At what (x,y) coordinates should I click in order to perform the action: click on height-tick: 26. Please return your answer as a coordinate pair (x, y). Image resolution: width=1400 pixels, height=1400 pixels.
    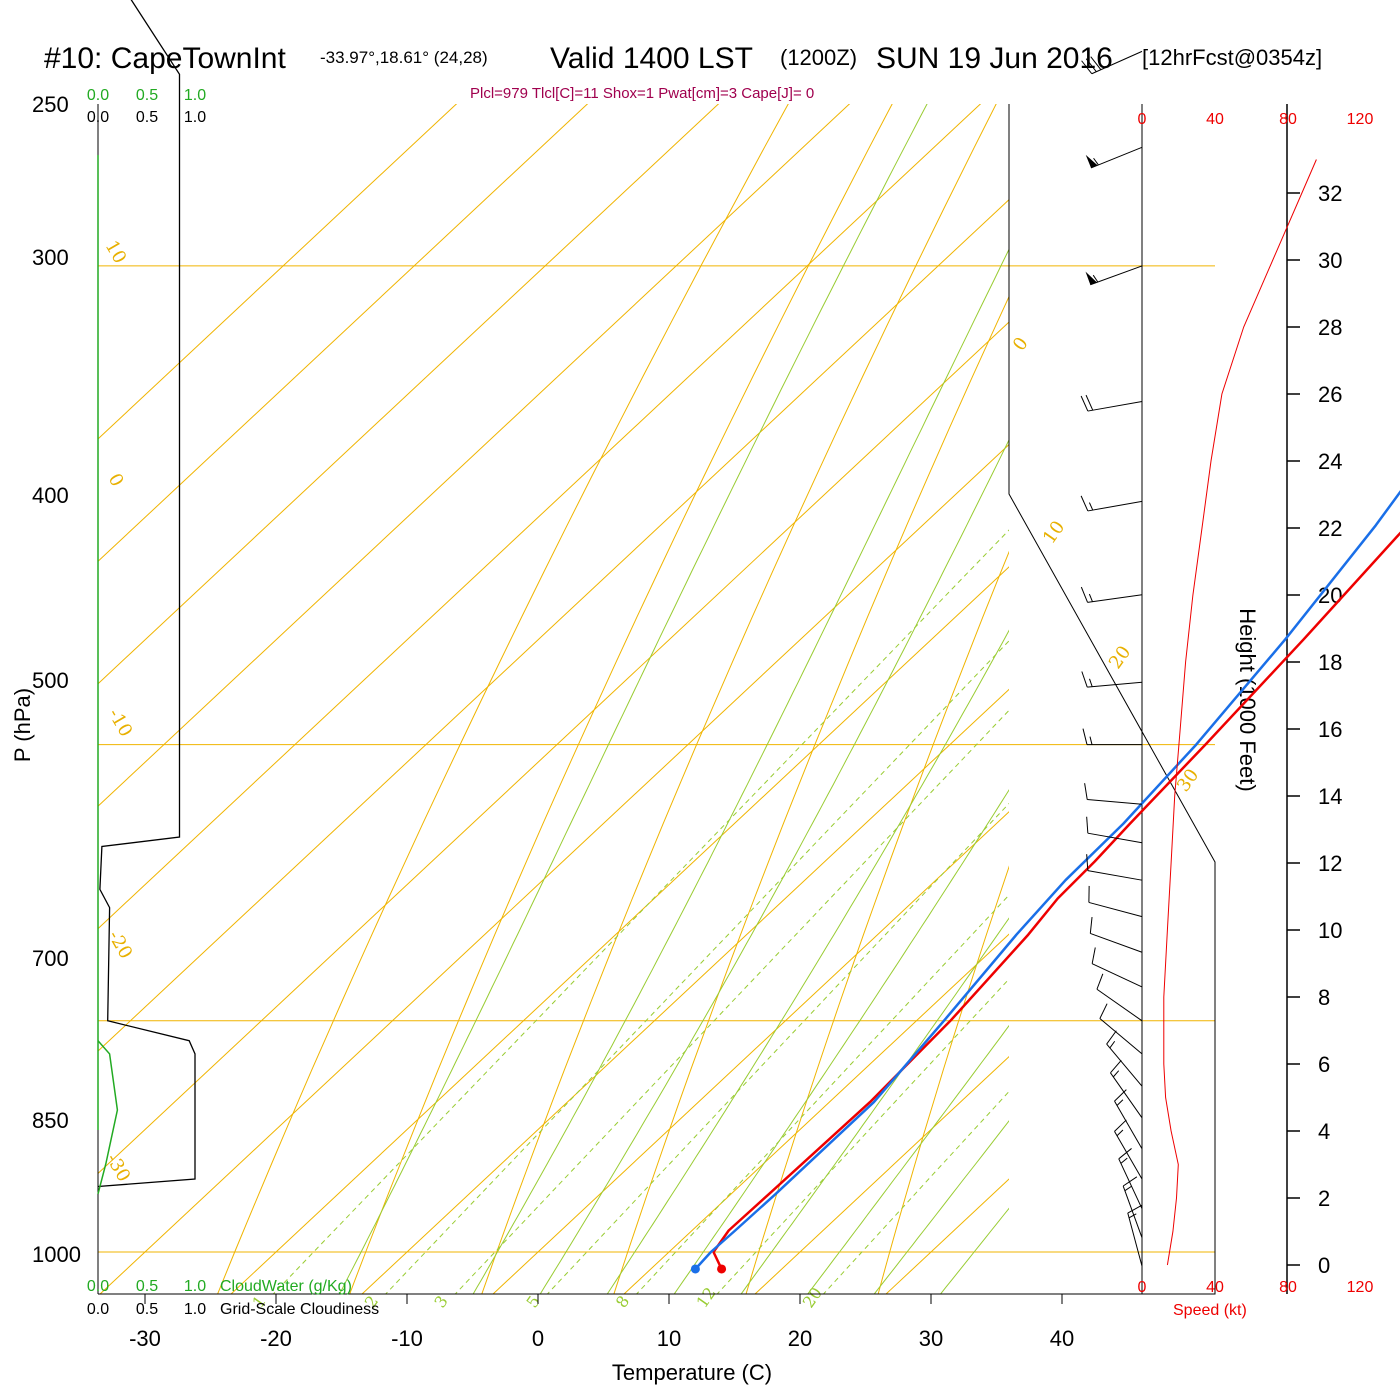
    Looking at the image, I should click on (1330, 394).